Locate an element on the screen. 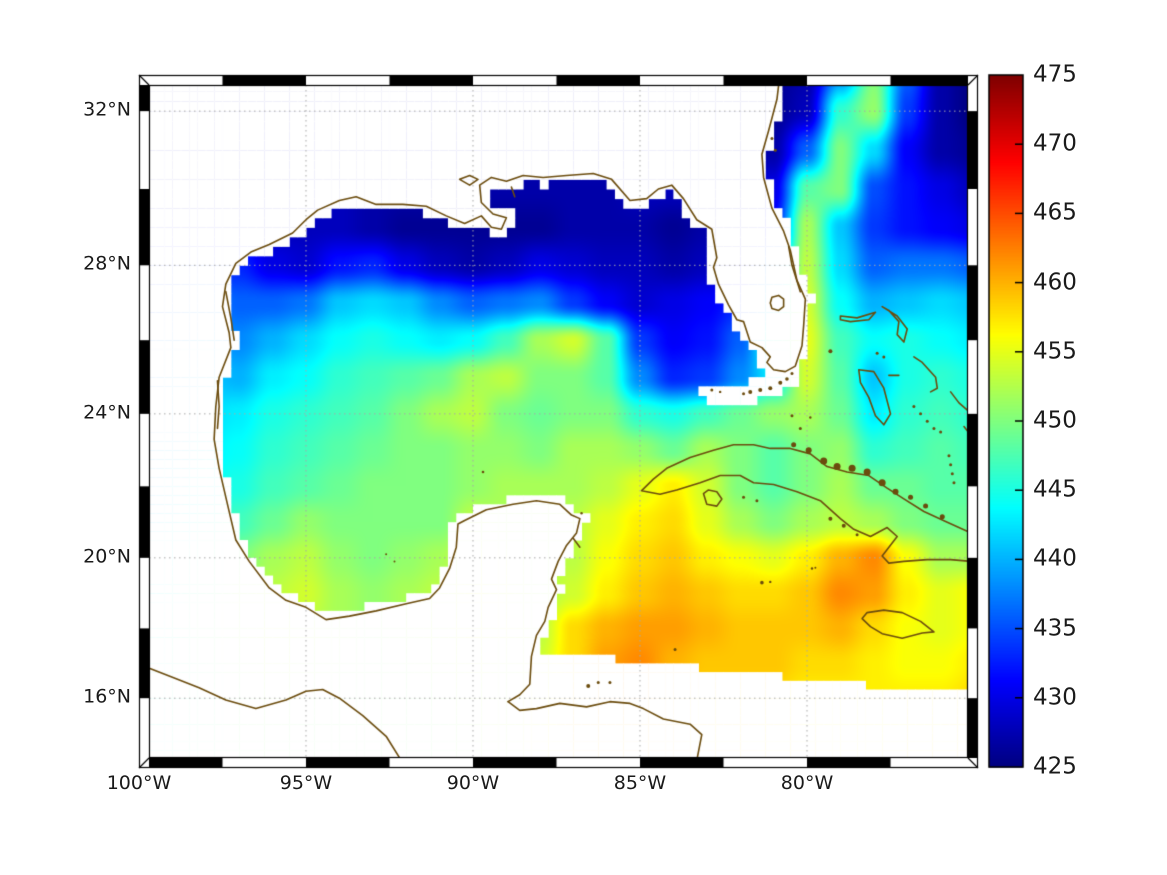  colorbar-tick-label: 450 is located at coordinates (1055, 420).